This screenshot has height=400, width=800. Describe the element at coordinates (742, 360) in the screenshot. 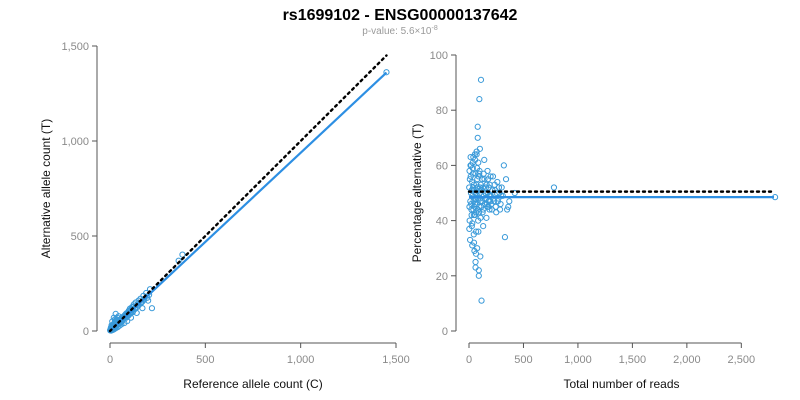

I see `x-tick-label: 2,500` at that location.